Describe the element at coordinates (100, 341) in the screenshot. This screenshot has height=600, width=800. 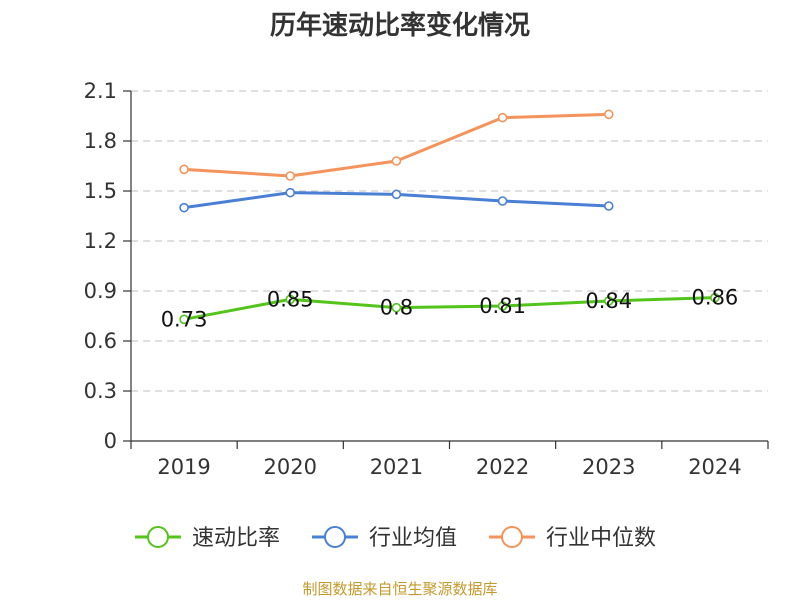
I see `y-tick-label: 0.6` at that location.